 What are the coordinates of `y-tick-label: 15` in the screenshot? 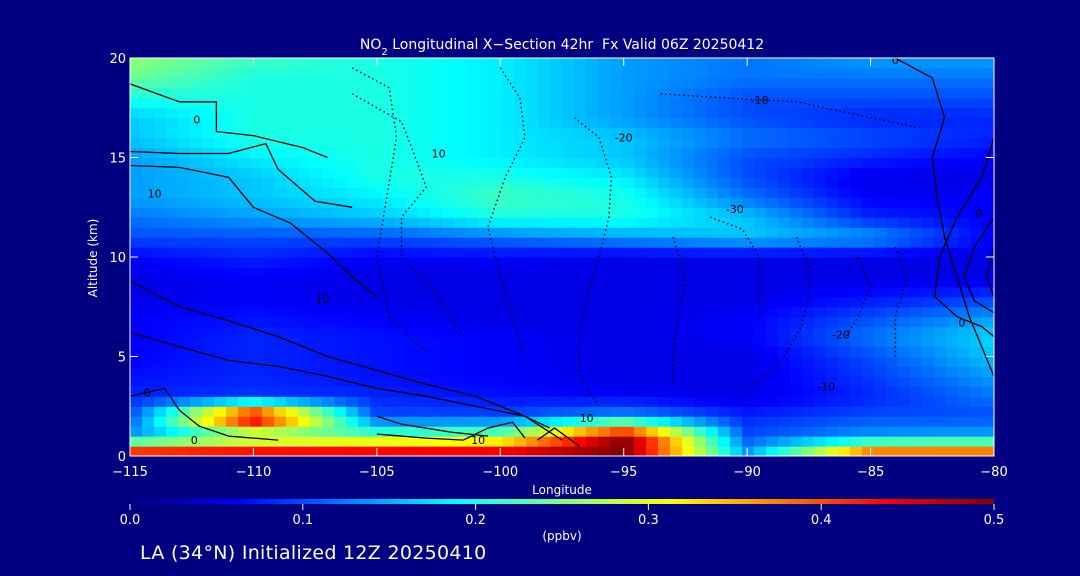 It's located at (117, 159).